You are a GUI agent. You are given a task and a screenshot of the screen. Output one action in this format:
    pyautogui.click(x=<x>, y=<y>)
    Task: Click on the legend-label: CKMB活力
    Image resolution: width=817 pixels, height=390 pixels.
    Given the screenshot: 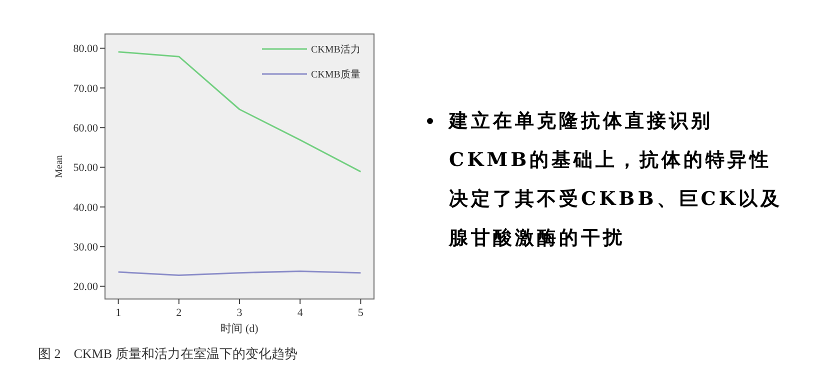 What is the action you would take?
    pyautogui.click(x=335, y=50)
    